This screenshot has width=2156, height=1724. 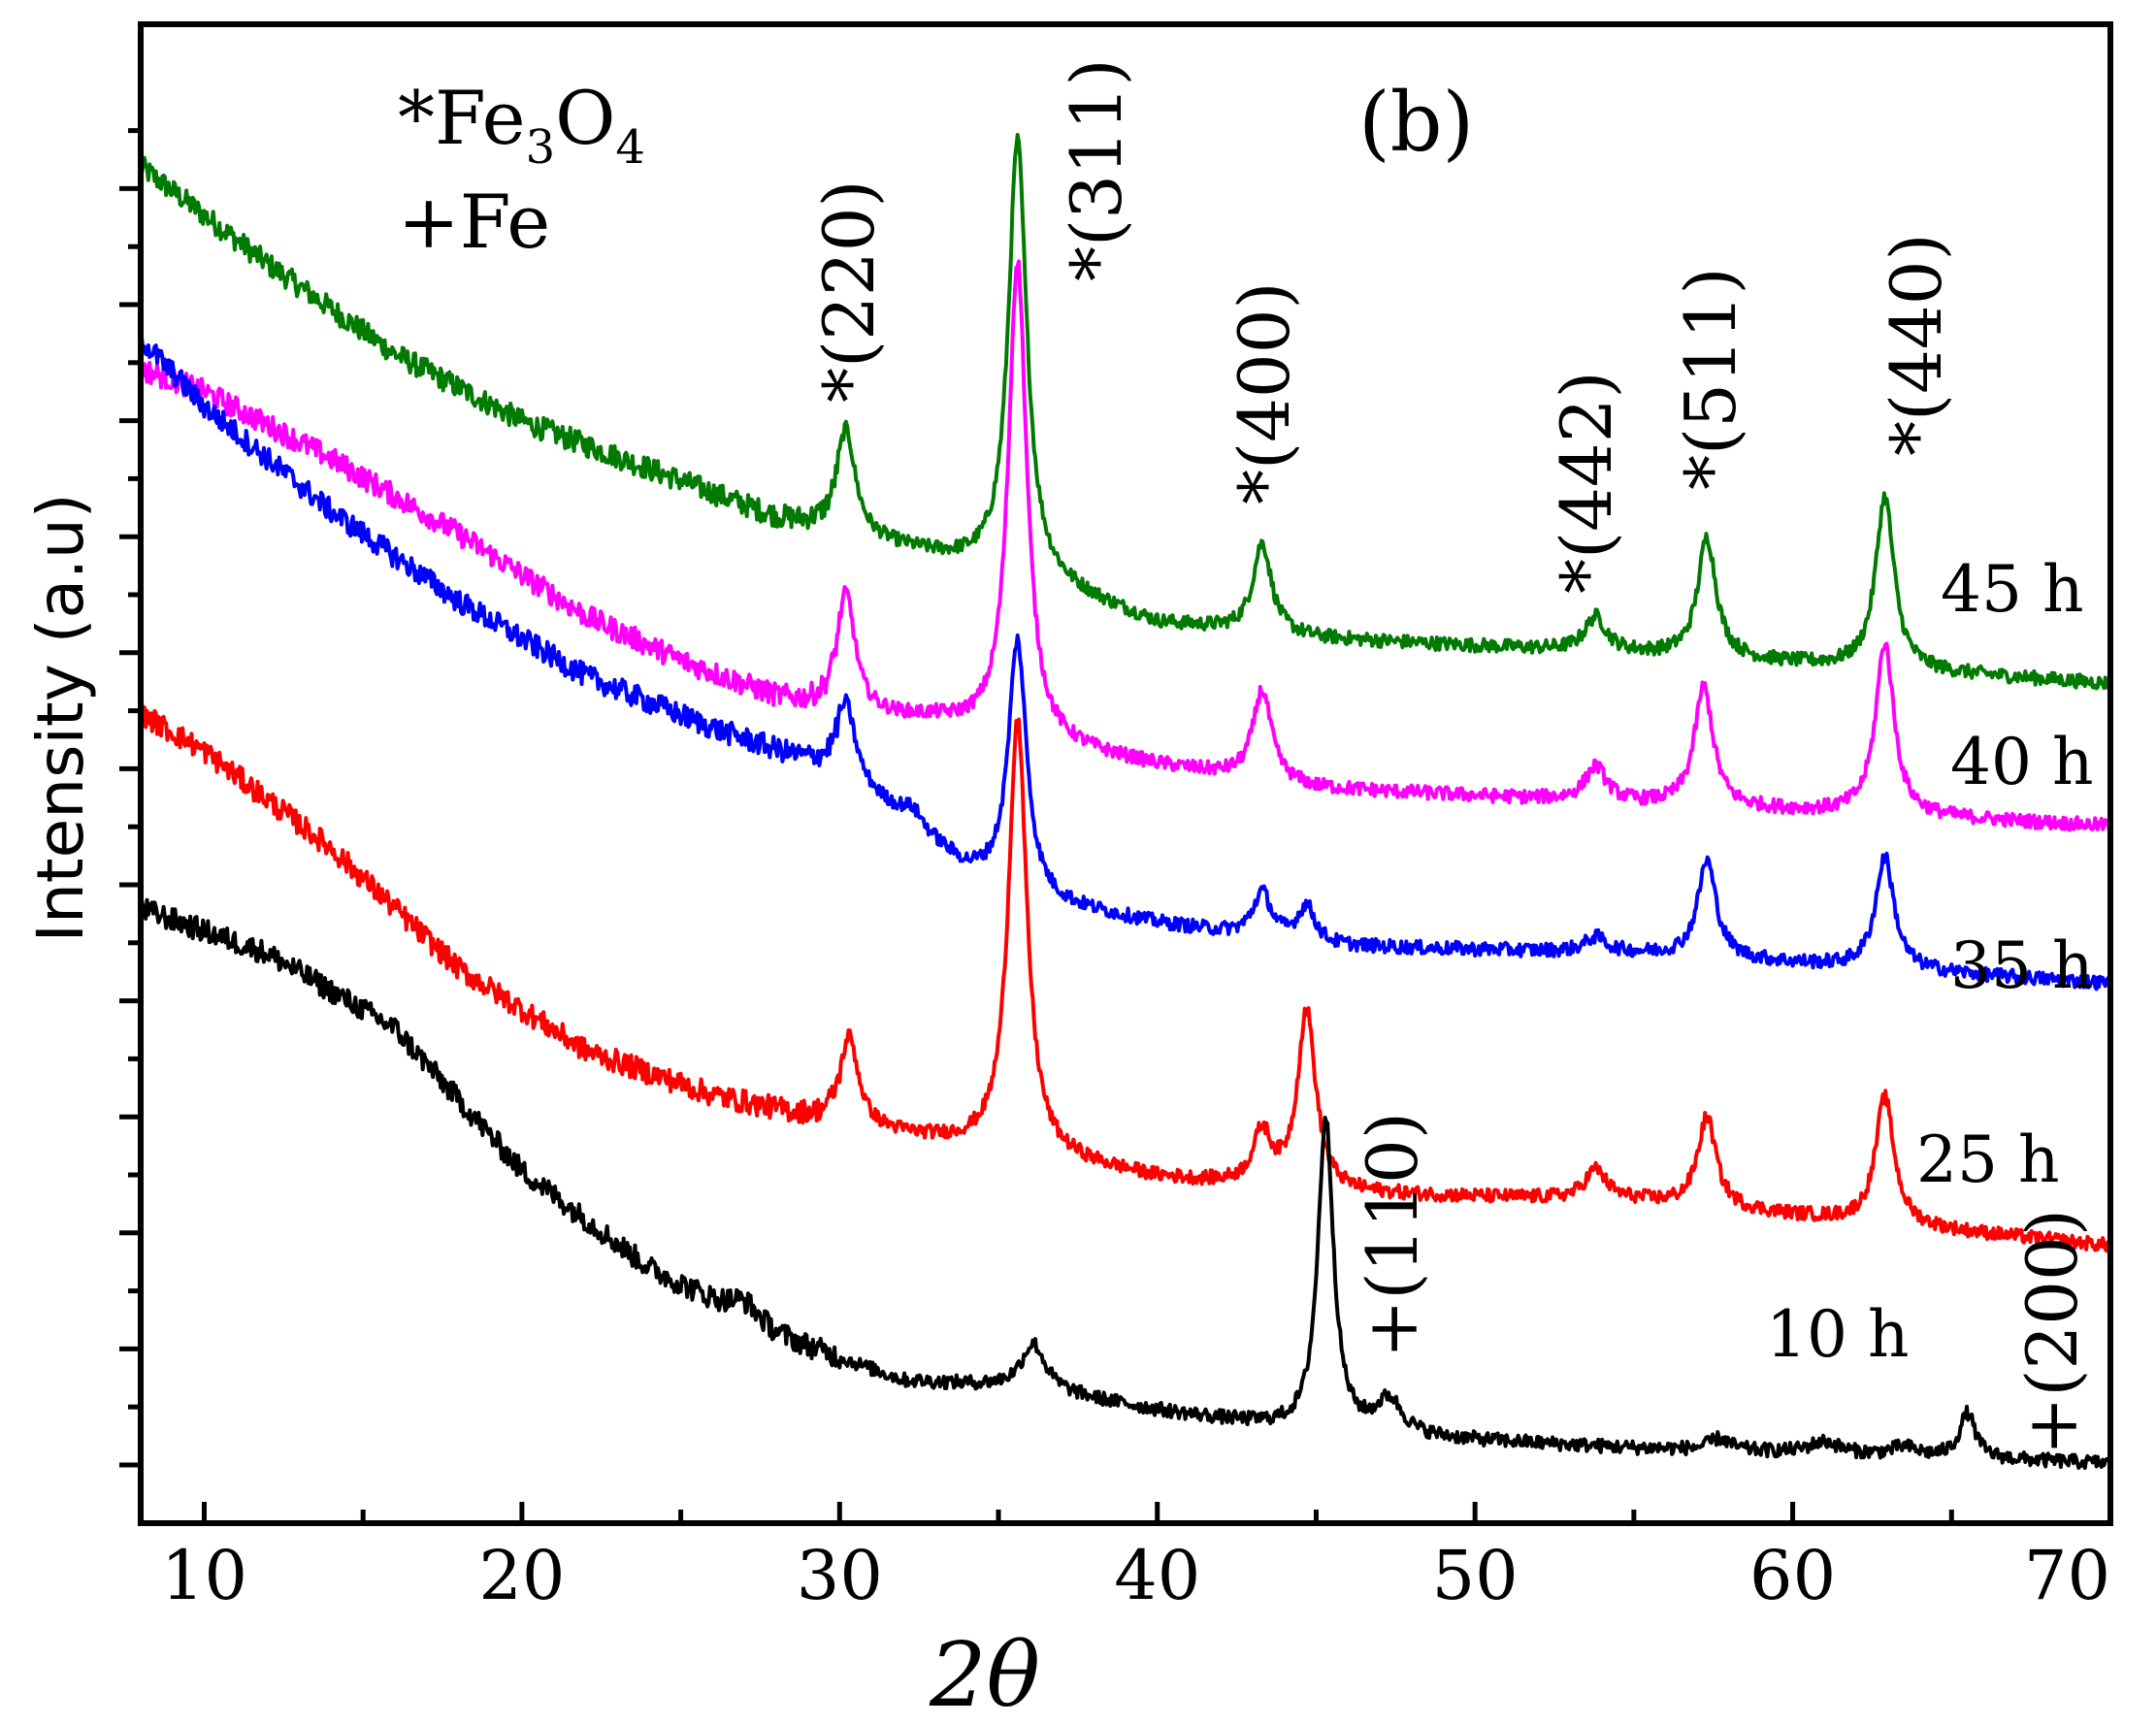 What do you see at coordinates (2012, 589) in the screenshot?
I see `series-label-45h: 45 h` at bounding box center [2012, 589].